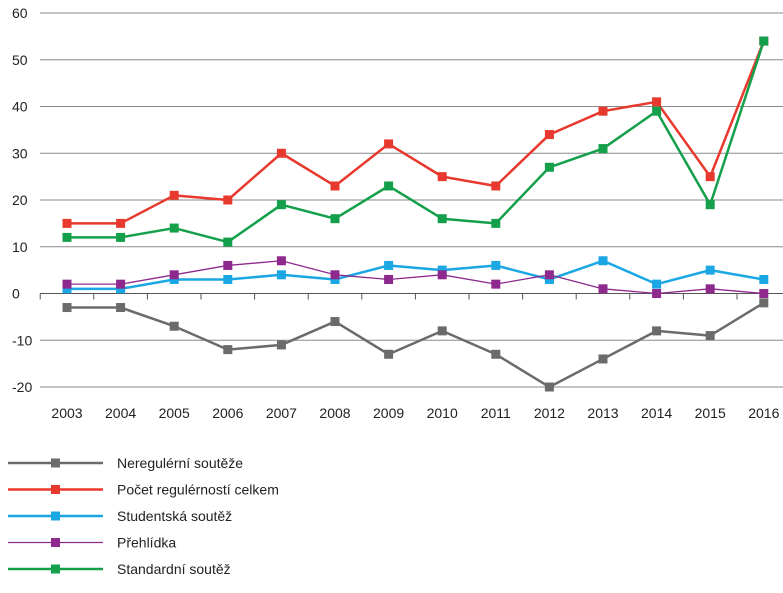  Describe the element at coordinates (281, 413) in the screenshot. I see `x-tick-label: 2007` at that location.